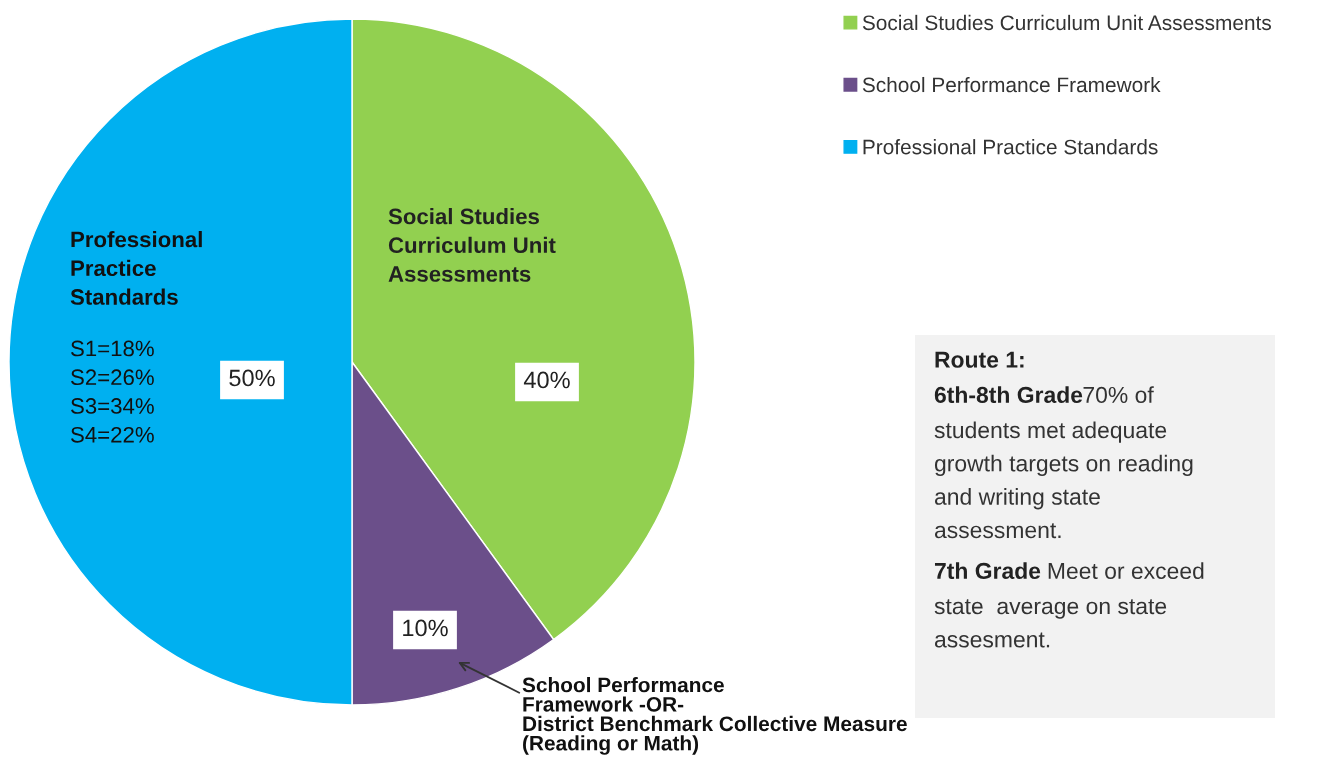  Describe the element at coordinates (1126, 571) in the screenshot. I see `text: Meet or exceed` at that location.